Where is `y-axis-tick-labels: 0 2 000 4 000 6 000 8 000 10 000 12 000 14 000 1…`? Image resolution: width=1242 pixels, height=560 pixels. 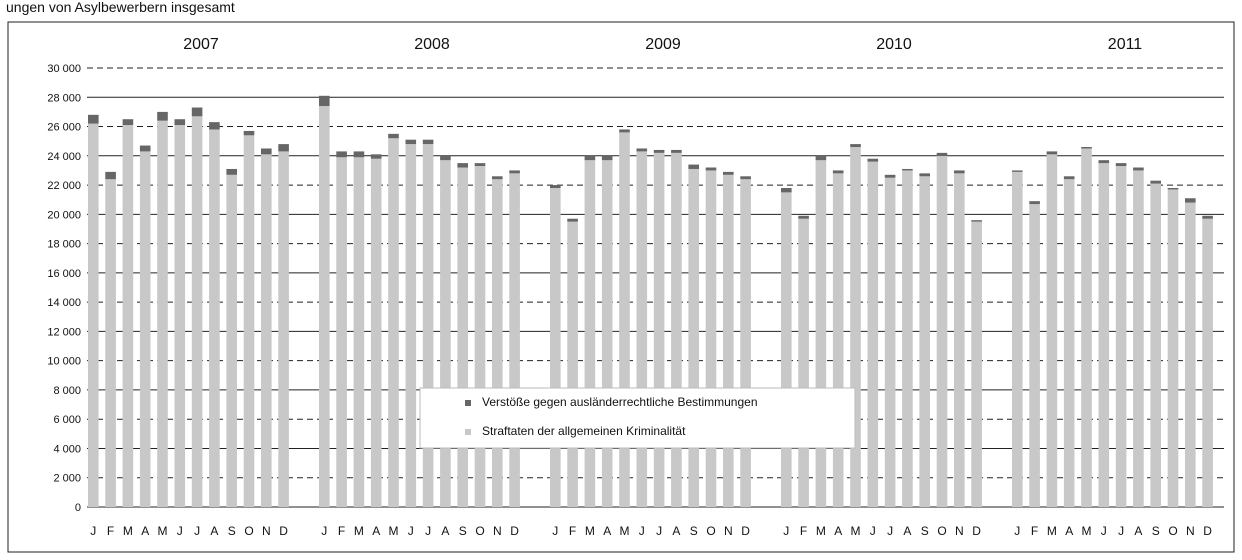 y-axis-tick-labels: 0 2 000 4 000 6 000 8 000 10 000 12 000 14 000 1… is located at coordinates (64, 288).